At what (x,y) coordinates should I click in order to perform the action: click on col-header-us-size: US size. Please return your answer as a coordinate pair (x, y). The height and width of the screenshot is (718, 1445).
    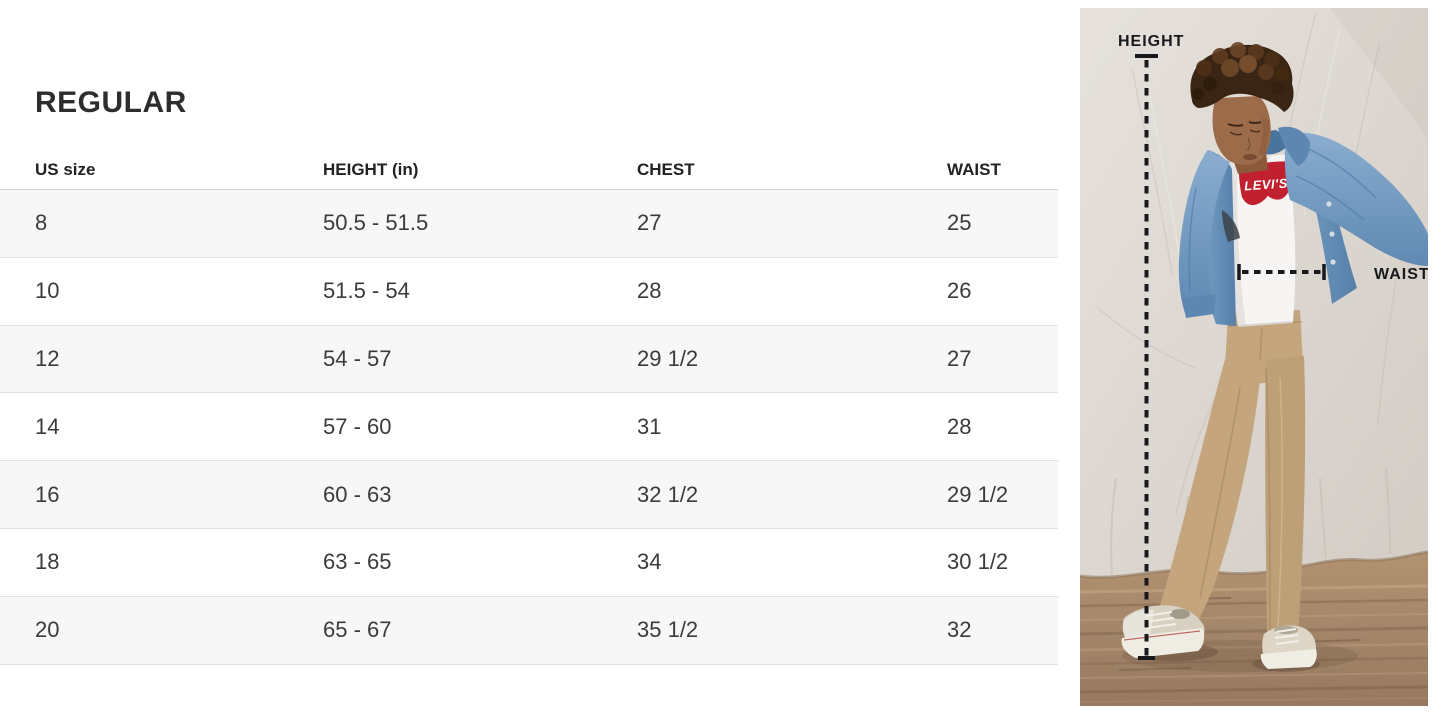
    Looking at the image, I should click on (65, 169).